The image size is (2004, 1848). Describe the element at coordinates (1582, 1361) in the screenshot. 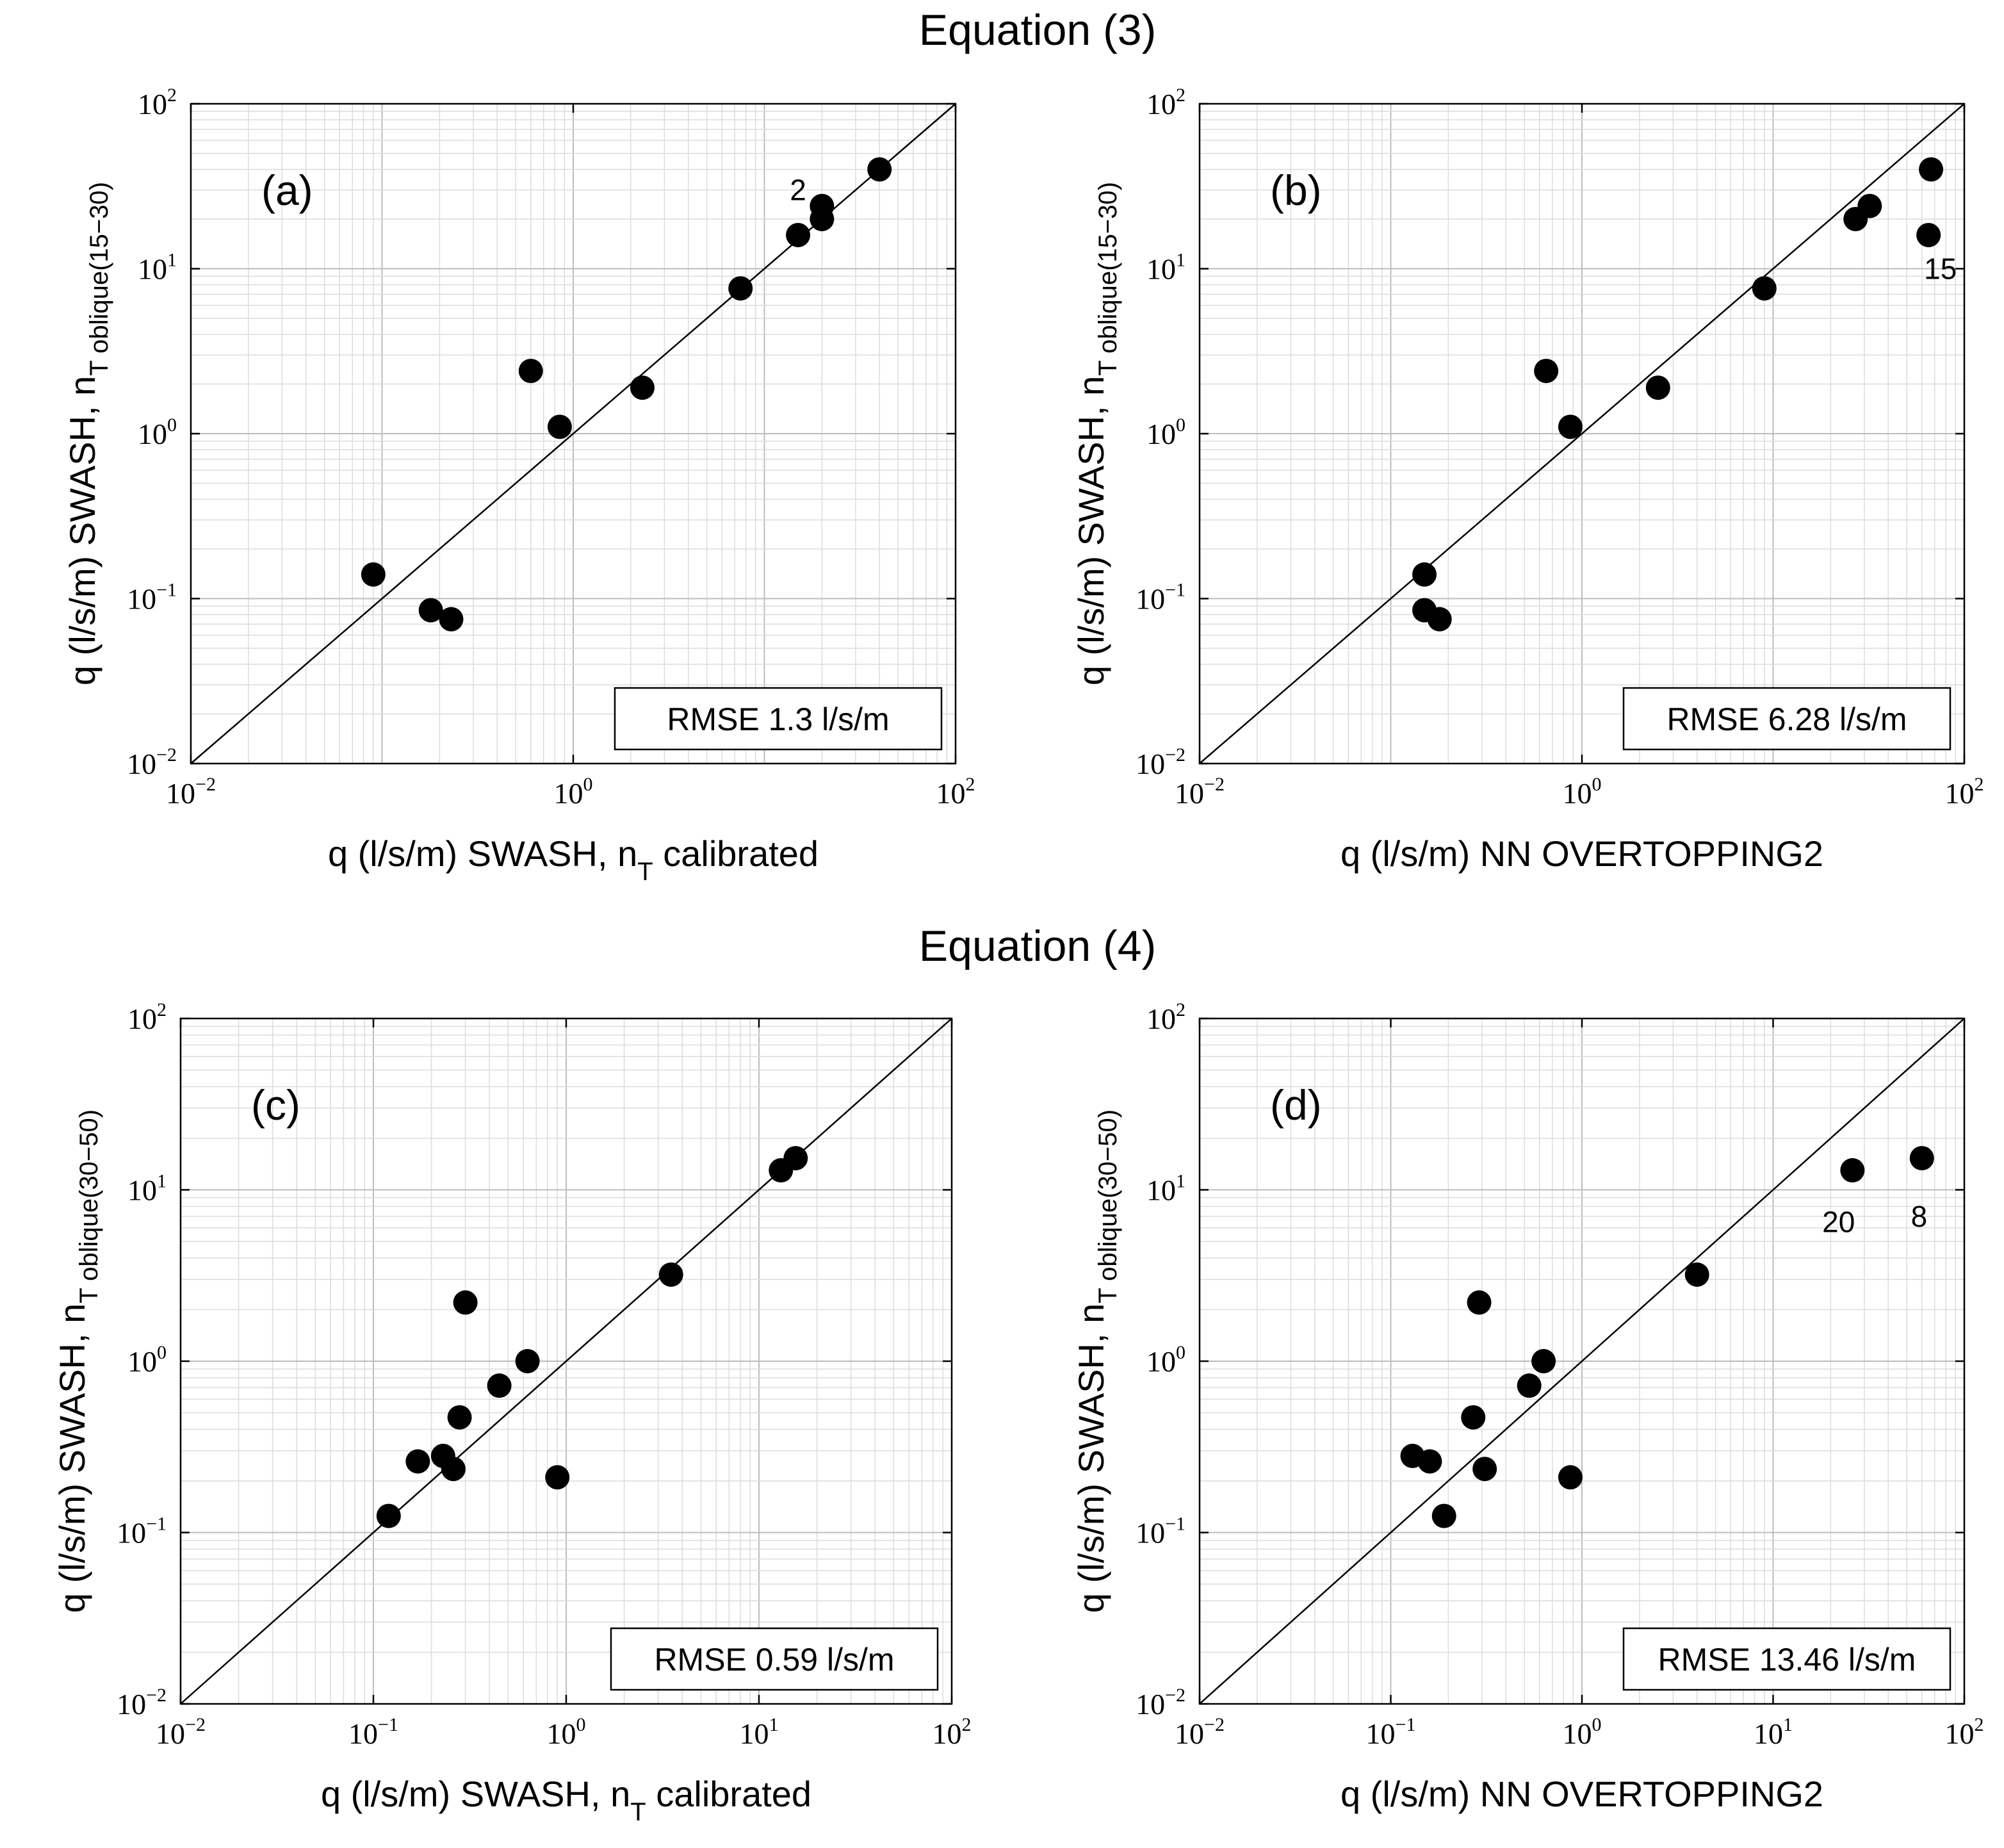

I see `one-to-one-line` at that location.